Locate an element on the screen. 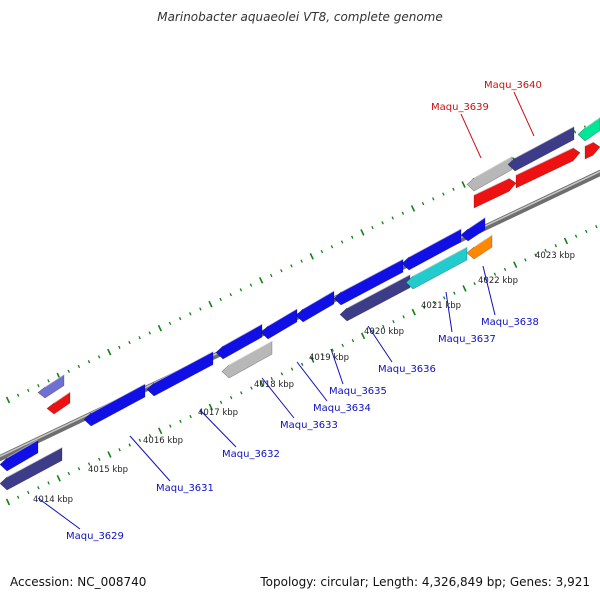  gene-blue-edge-shine is located at coordinates (22, 449).